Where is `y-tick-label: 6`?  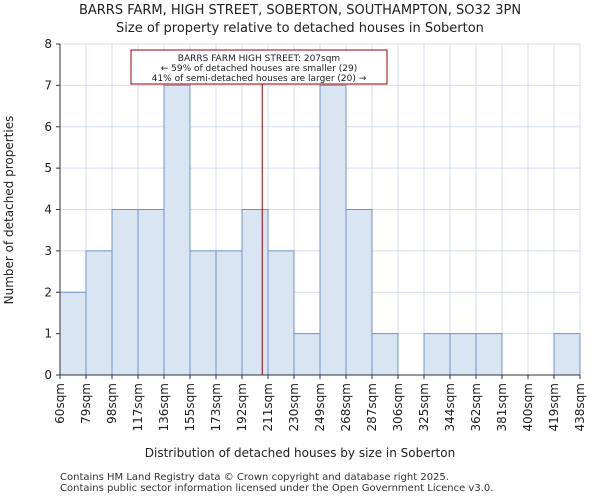
y-tick-label: 6 is located at coordinates (48, 127).